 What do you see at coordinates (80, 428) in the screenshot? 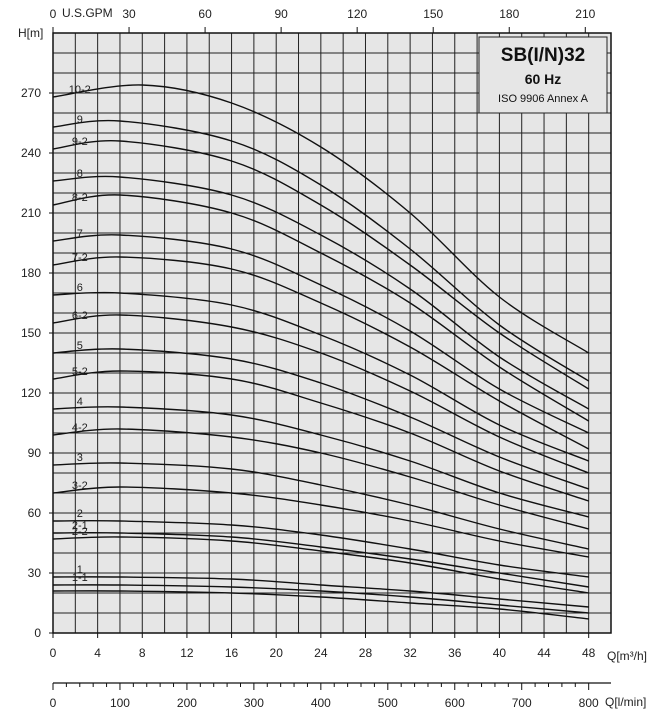
I see `curve-label-4-2: 4-2` at bounding box center [80, 428].